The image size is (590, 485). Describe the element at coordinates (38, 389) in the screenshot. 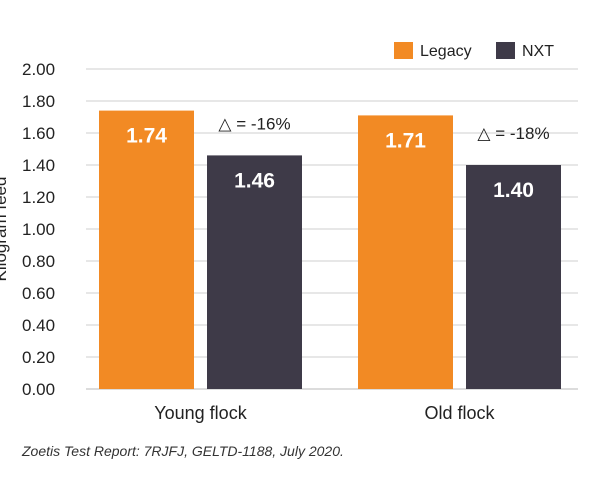

I see `y-tick-label: 0.00` at that location.